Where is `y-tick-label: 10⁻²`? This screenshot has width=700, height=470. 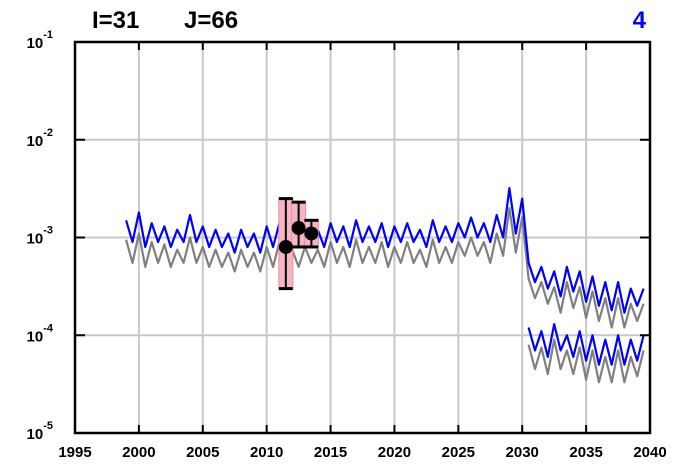
y-tick-label: 10⁻² is located at coordinates (40, 138).